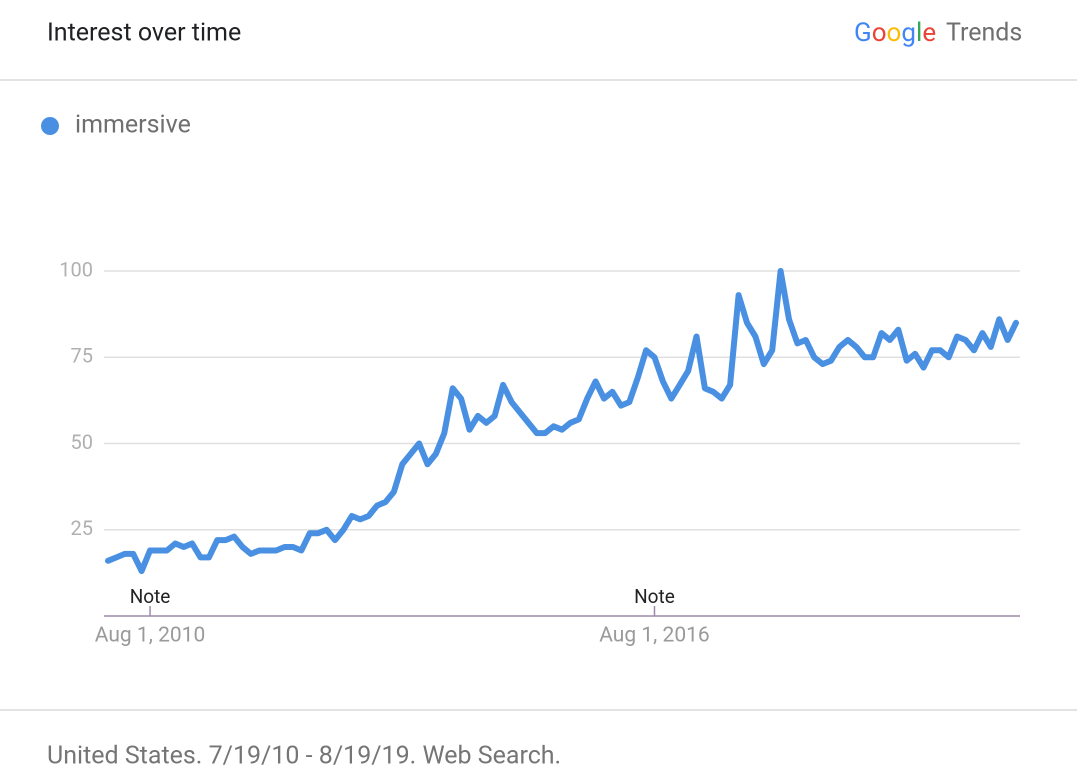  Describe the element at coordinates (76, 269) in the screenshot. I see `y-tick-label: 100` at that location.